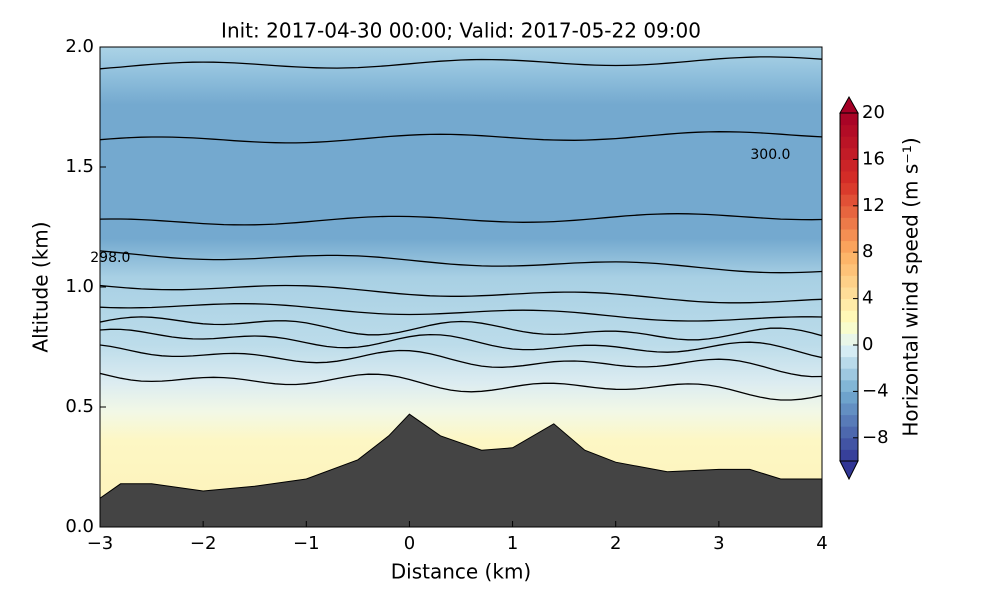  I want to click on contour-label: 300.0, so click(770, 155).